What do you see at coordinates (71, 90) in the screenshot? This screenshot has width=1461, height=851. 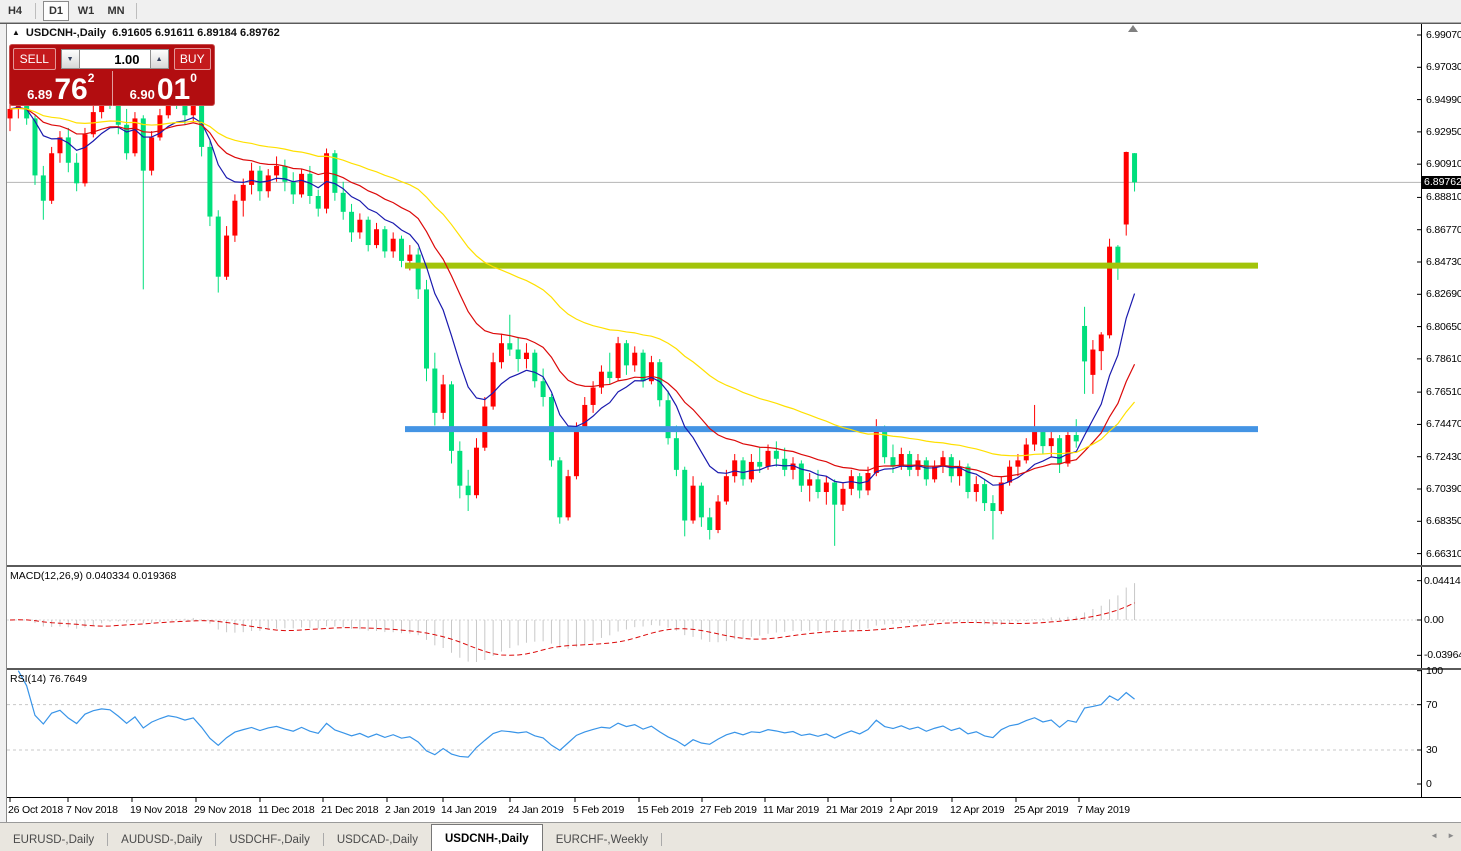 I see `sell-price-big: 76` at bounding box center [71, 90].